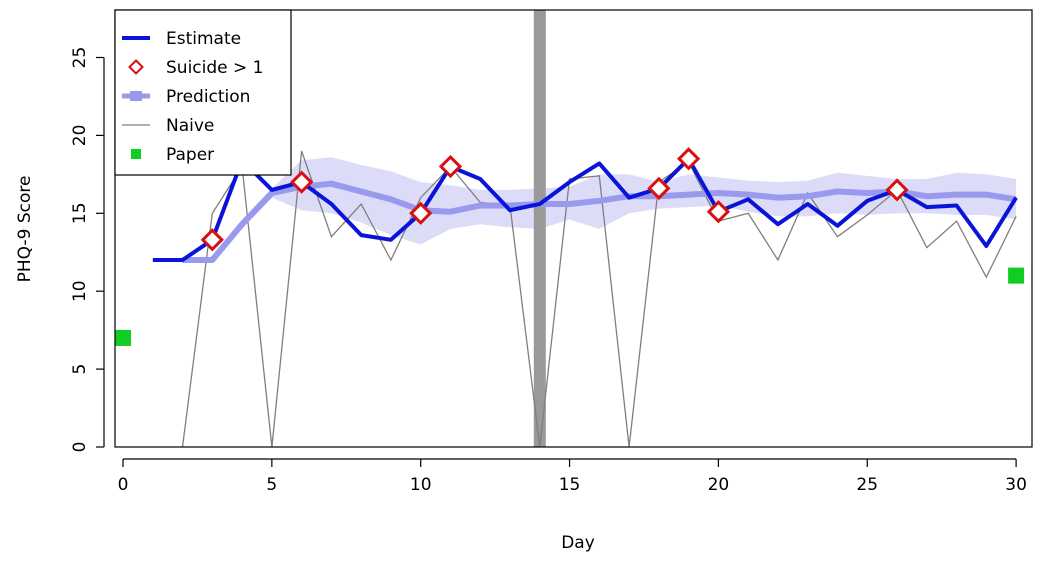  I want to click on prediction-line, so click(599, 221).